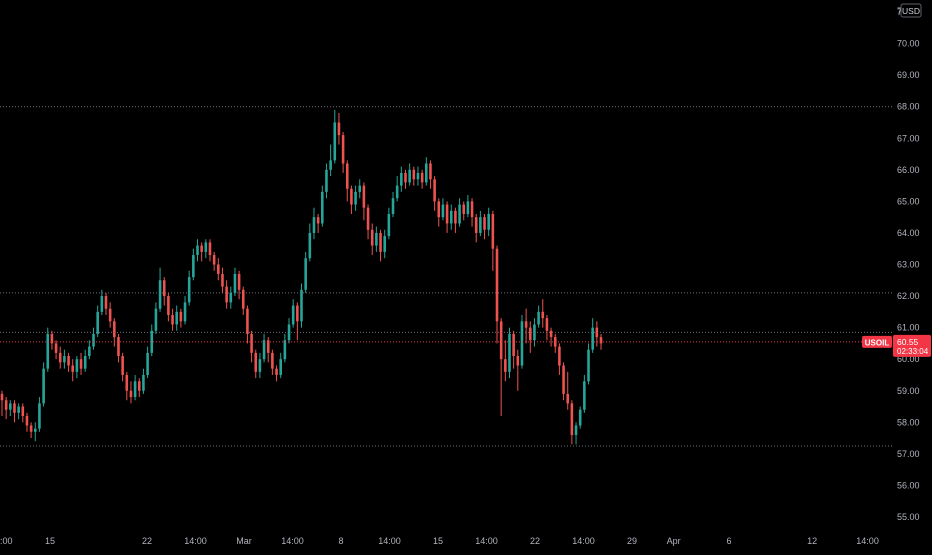  What do you see at coordinates (908, 454) in the screenshot?
I see `y-tick-label: 57.00` at bounding box center [908, 454].